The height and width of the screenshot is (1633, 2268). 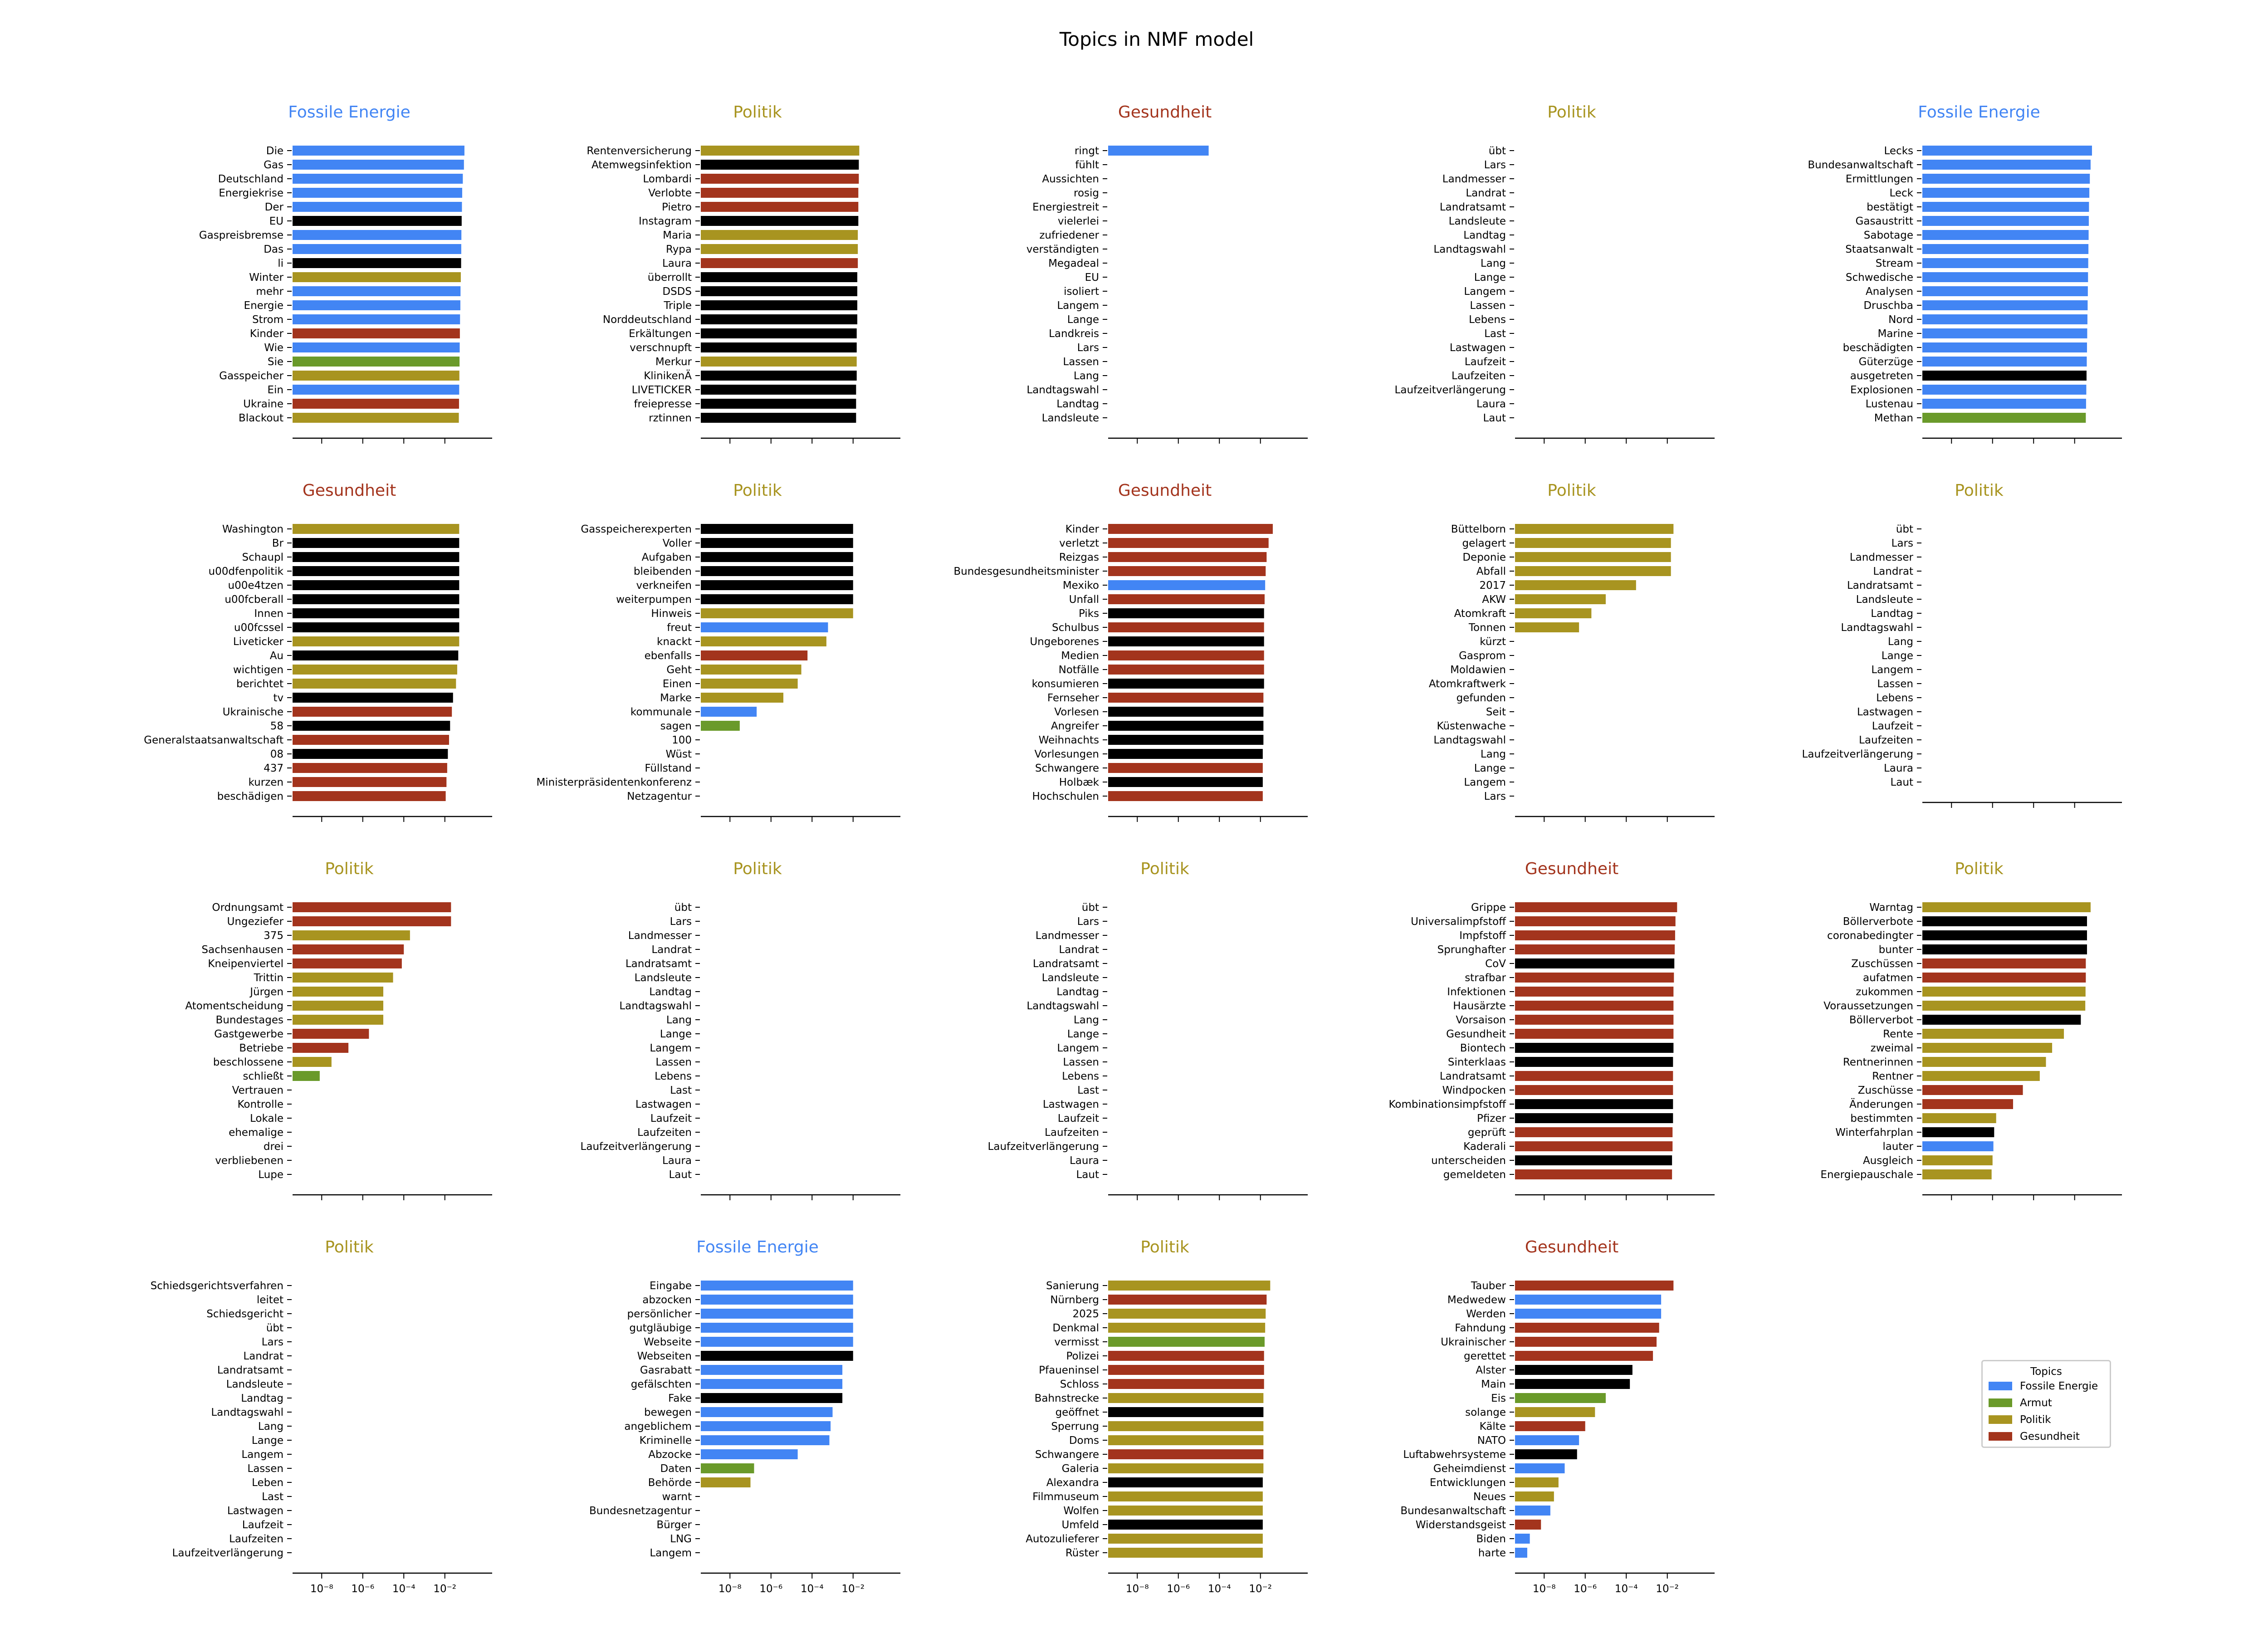 What do you see at coordinates (1067, 768) in the screenshot?
I see `bar-label: Schwangere` at bounding box center [1067, 768].